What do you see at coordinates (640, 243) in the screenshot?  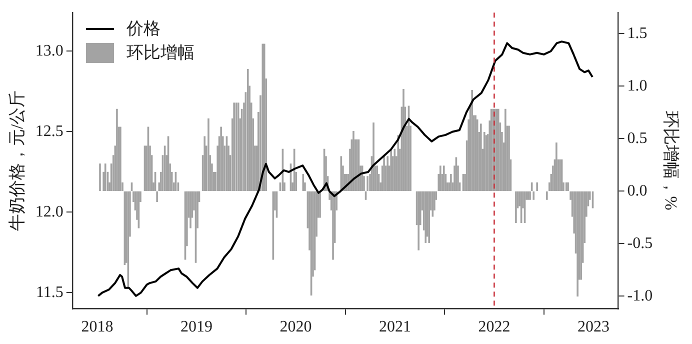 I see `y2-tick-label: -0.5` at bounding box center [640, 243].